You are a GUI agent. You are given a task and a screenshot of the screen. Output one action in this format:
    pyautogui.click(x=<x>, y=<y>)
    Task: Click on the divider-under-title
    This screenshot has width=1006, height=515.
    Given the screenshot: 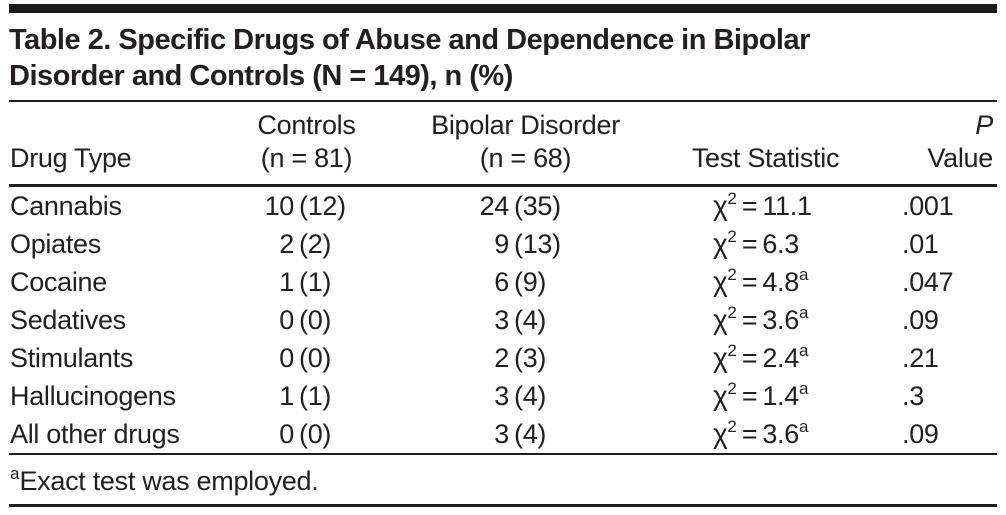 What is the action you would take?
    pyautogui.click(x=503, y=101)
    